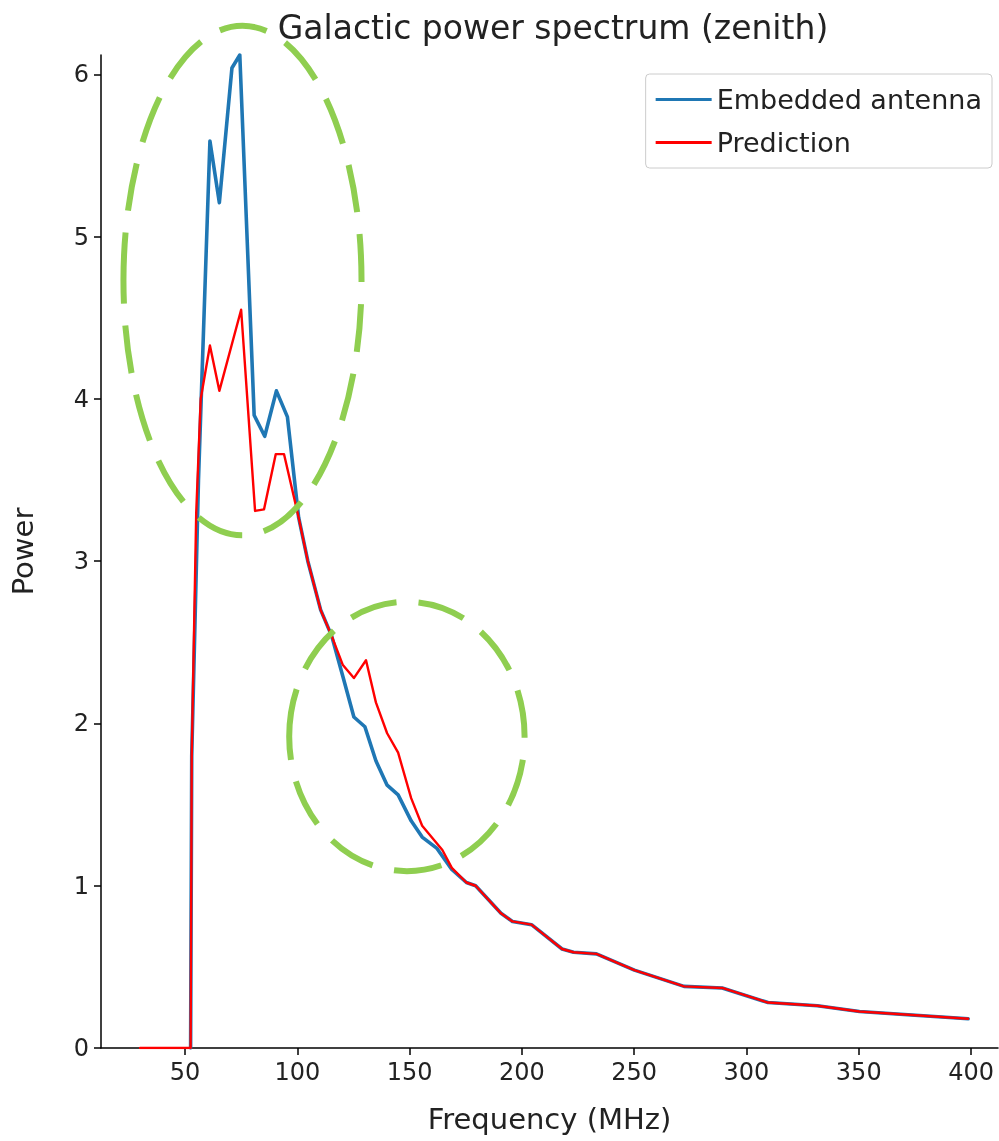  I want to click on x-tick-label: 200, so click(521, 1072).